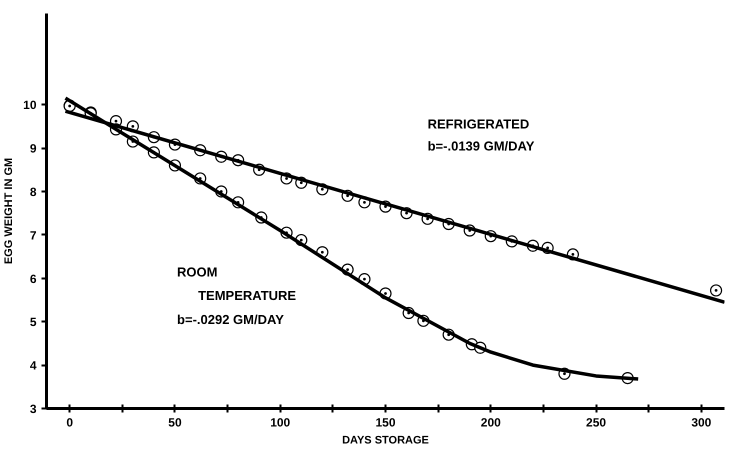 The height and width of the screenshot is (449, 730). What do you see at coordinates (33, 235) in the screenshot?
I see `y-tick-label: 7` at bounding box center [33, 235].